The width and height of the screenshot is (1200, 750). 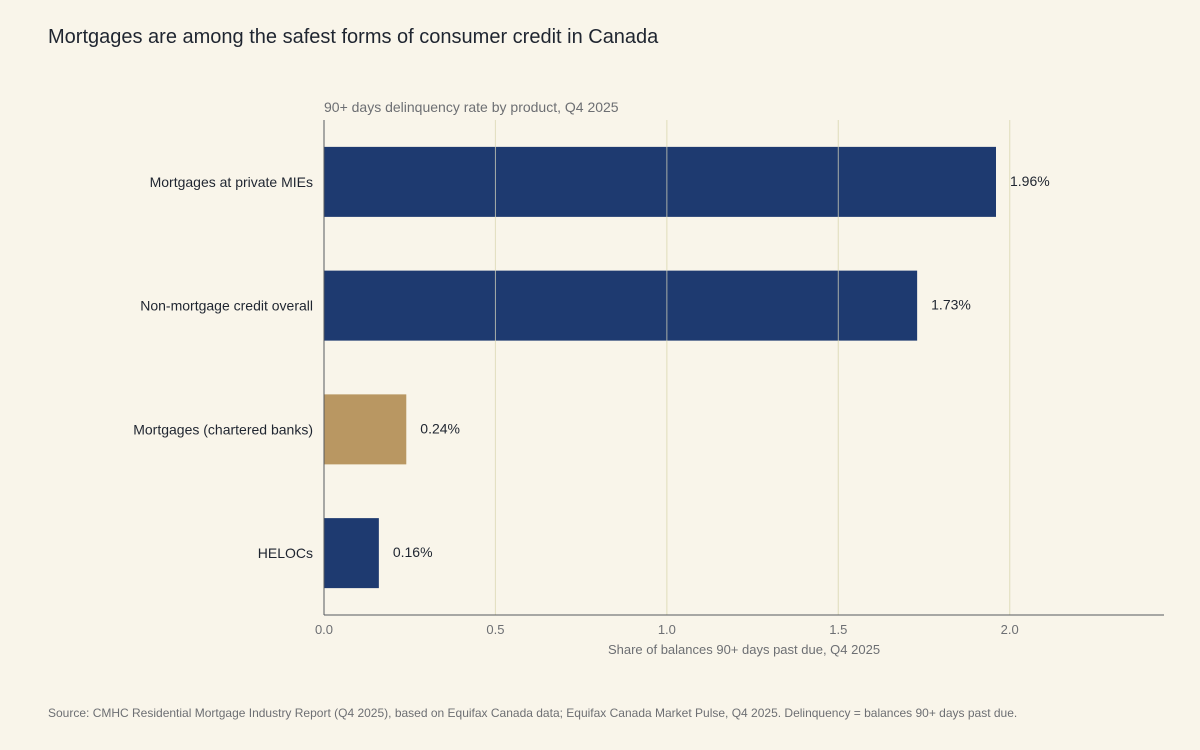 I want to click on category-label-2: Mortgages (chartered banks), so click(x=223, y=429).